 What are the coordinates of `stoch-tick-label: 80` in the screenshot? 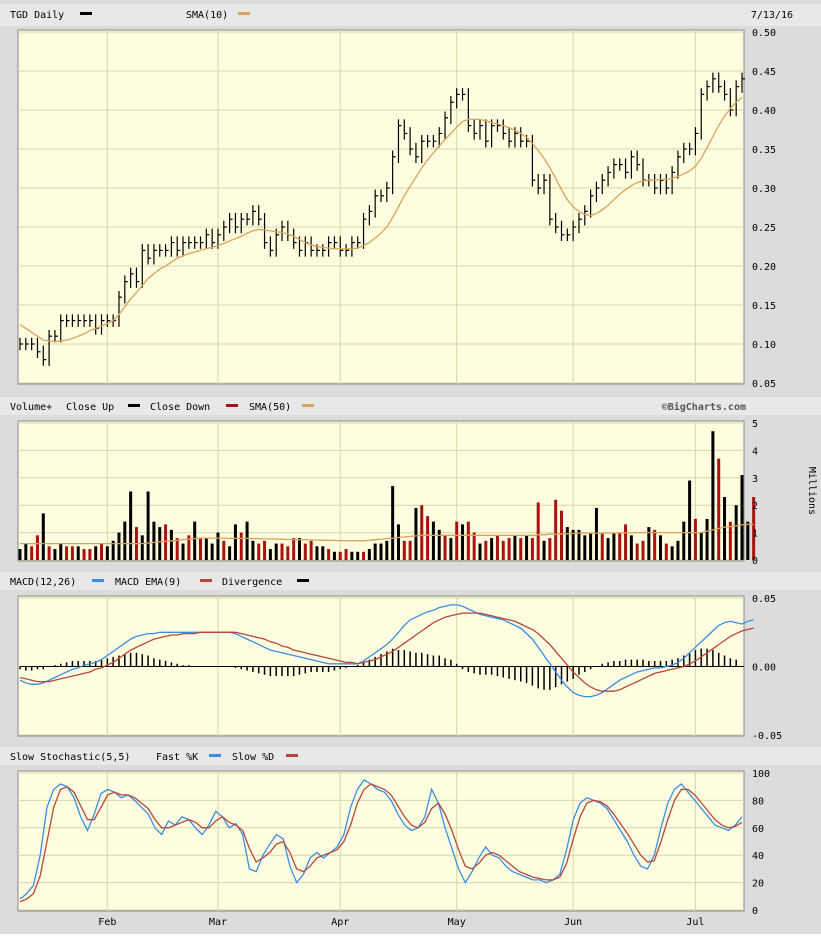 It's located at (758, 801).